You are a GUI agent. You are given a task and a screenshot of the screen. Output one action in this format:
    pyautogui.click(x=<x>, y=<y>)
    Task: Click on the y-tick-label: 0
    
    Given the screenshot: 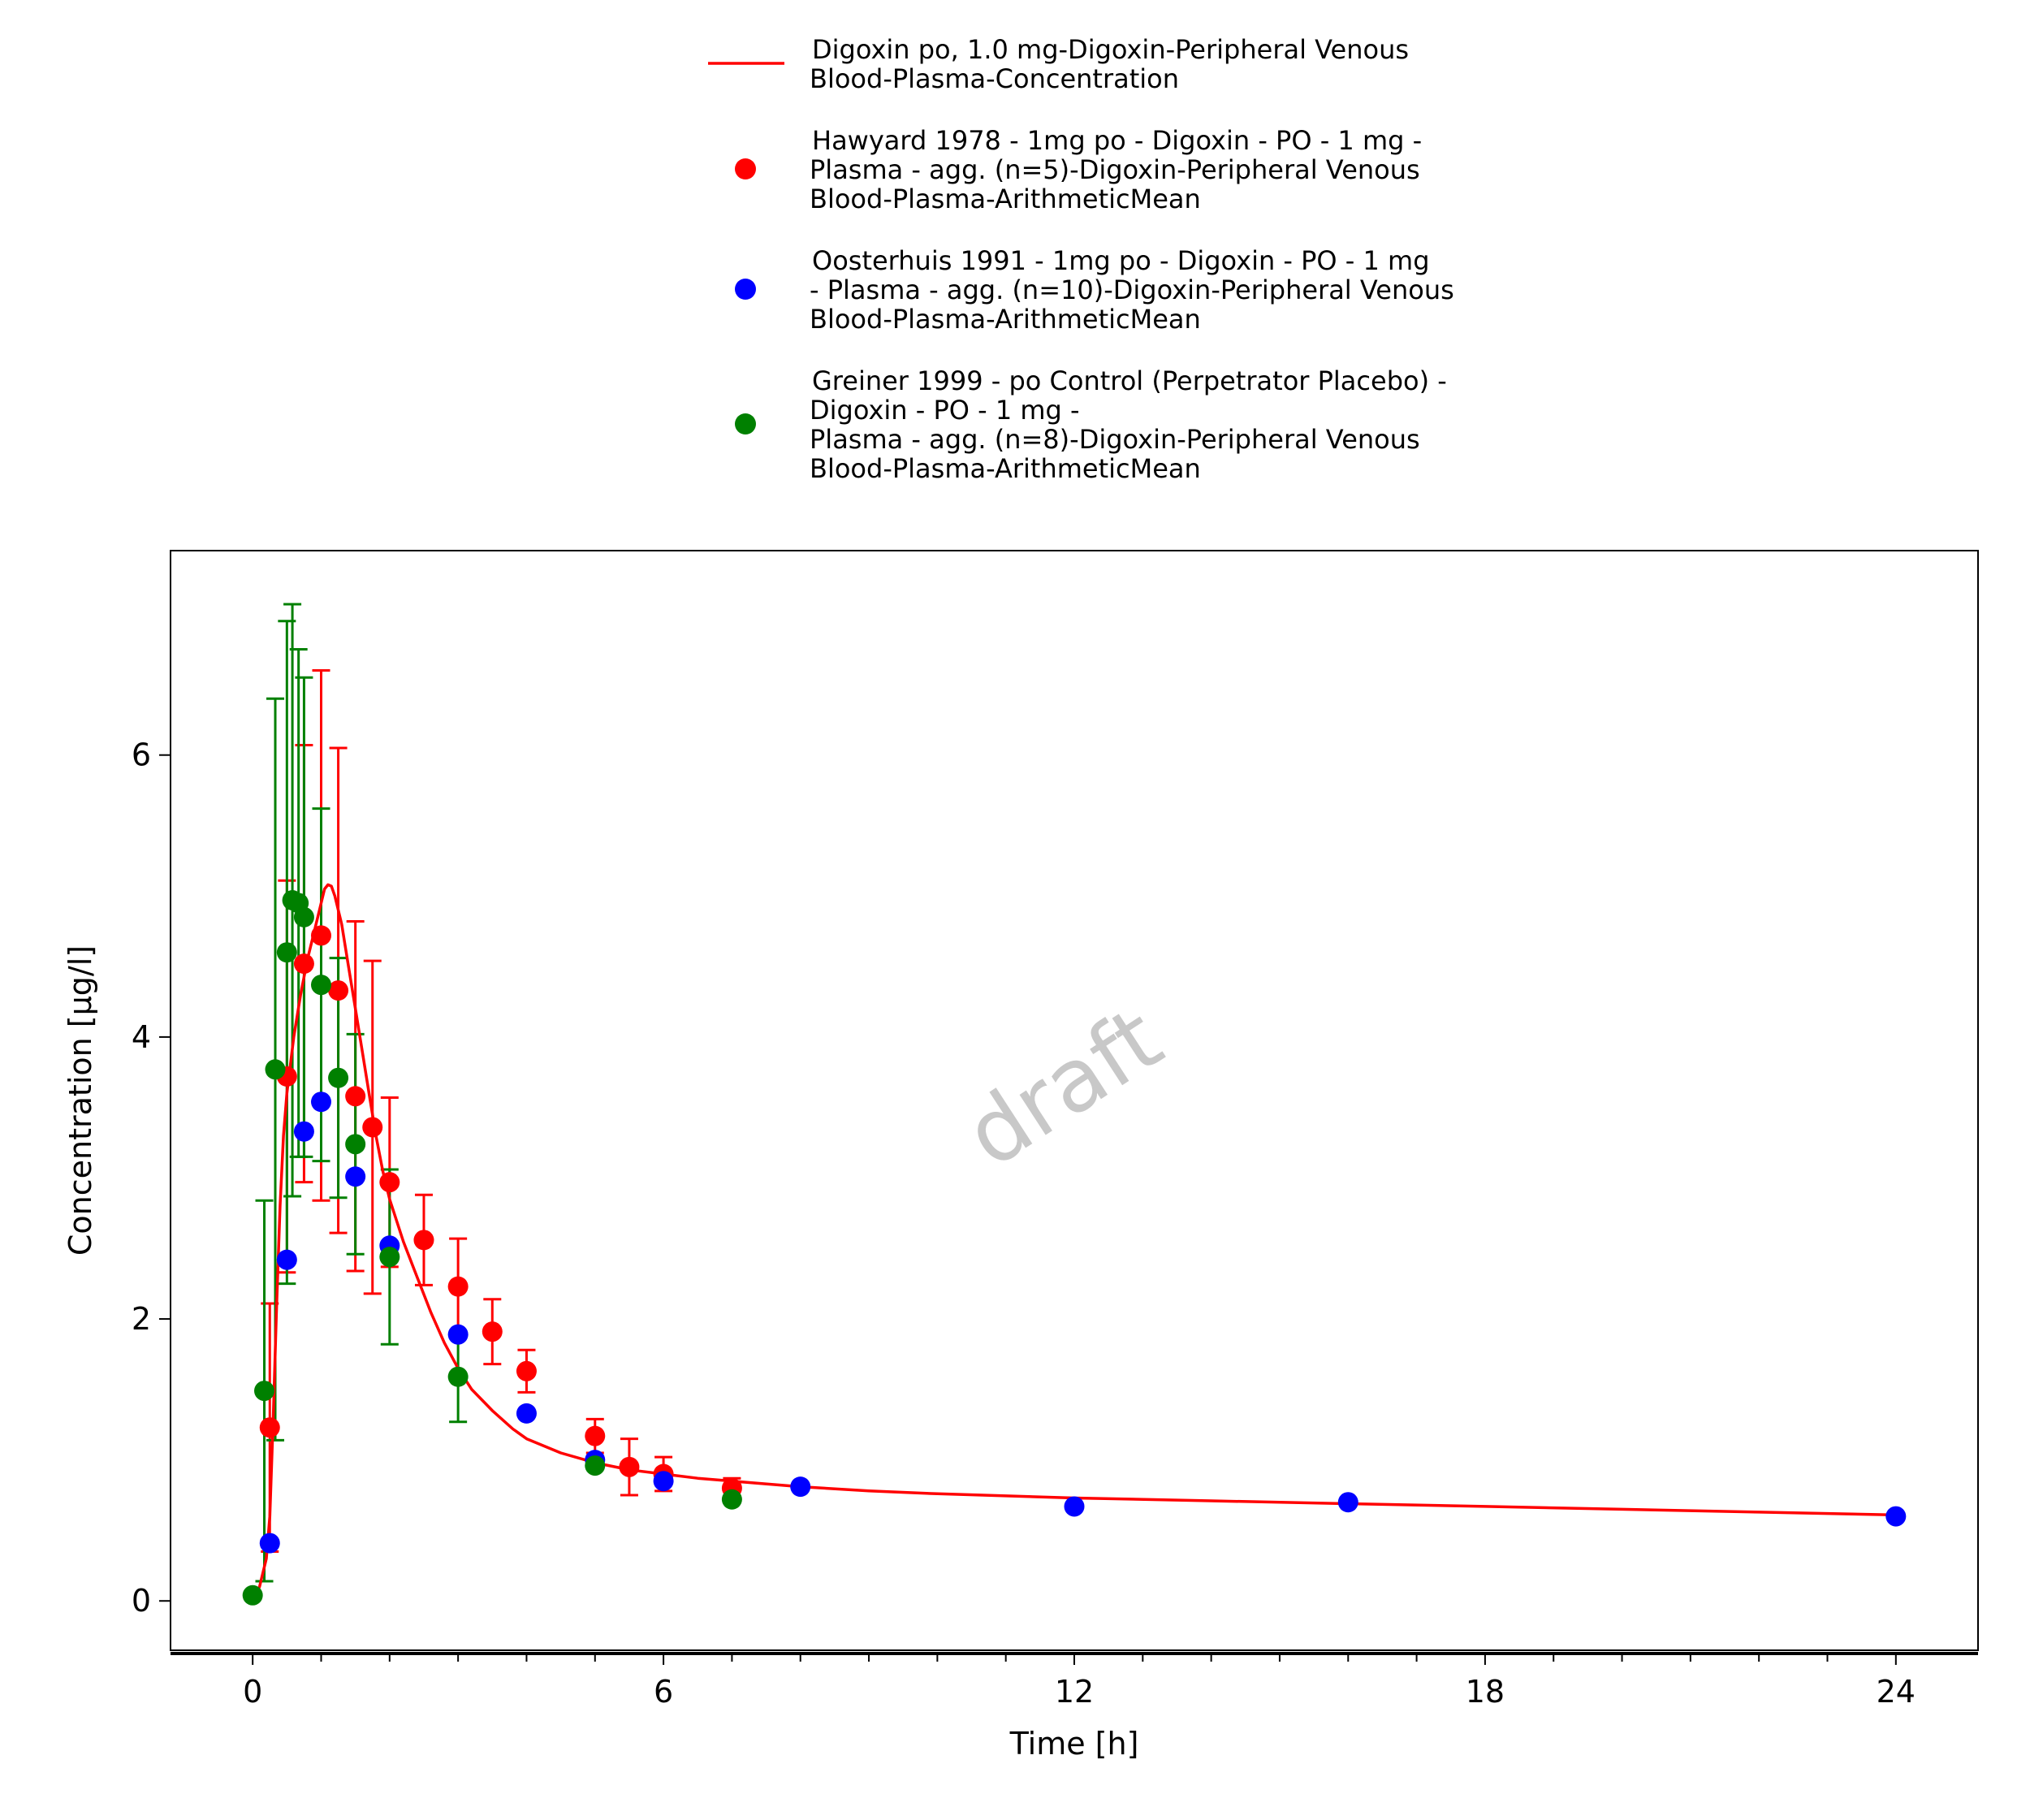 What is the action you would take?
    pyautogui.click(x=141, y=1601)
    